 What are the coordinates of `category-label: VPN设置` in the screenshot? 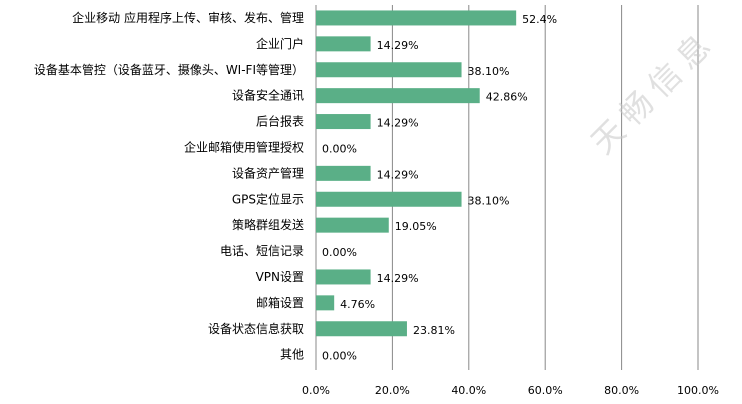 It's located at (280, 277).